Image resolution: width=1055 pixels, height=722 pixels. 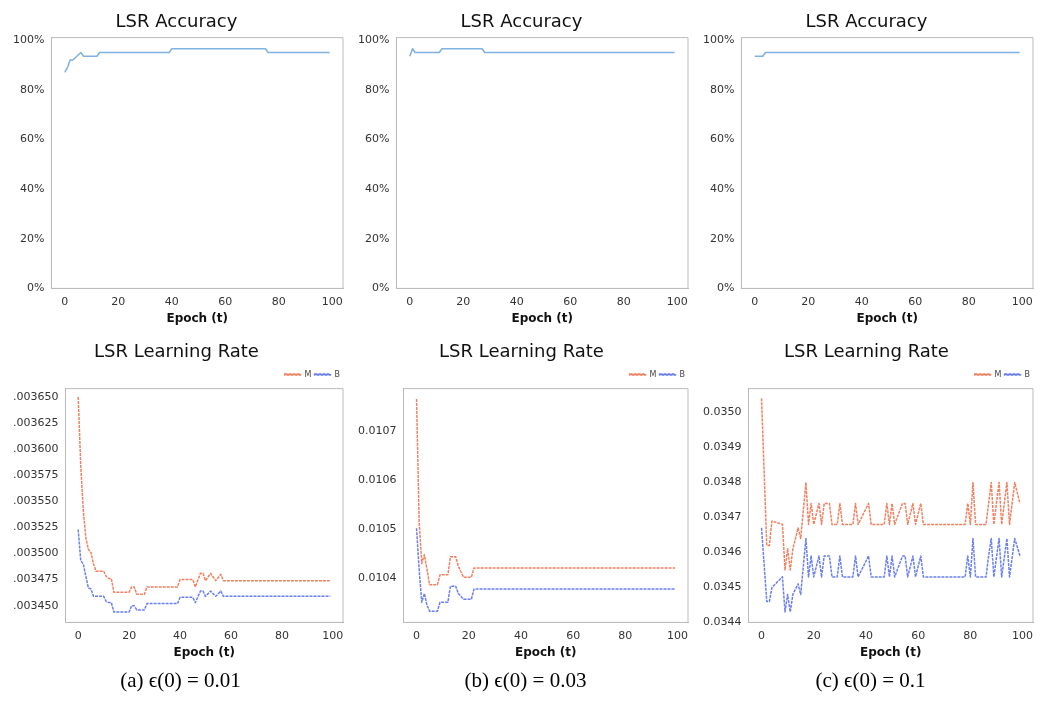 What do you see at coordinates (525, 680) in the screenshot?
I see `text: (b) ϵ(0) = 0.03` at bounding box center [525, 680].